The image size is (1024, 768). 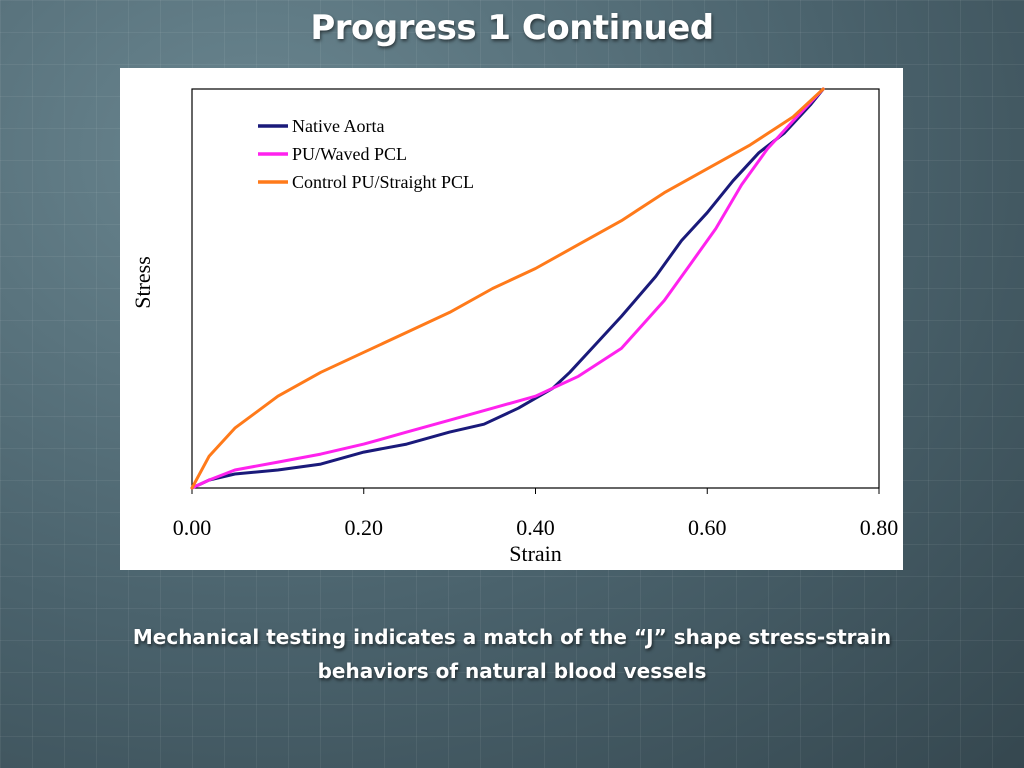 I want to click on legend-label-pu-waved-pcl: PU/Waved PCL, so click(x=349, y=154).